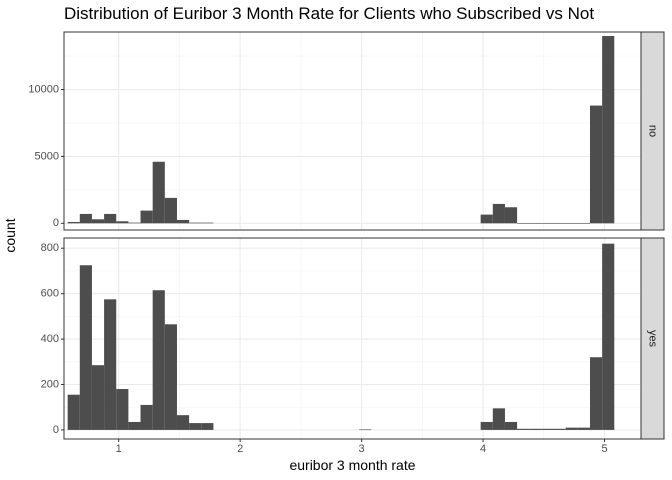 The width and height of the screenshot is (672, 480). Describe the element at coordinates (119, 449) in the screenshot. I see `x-tick-label: 1` at that location.